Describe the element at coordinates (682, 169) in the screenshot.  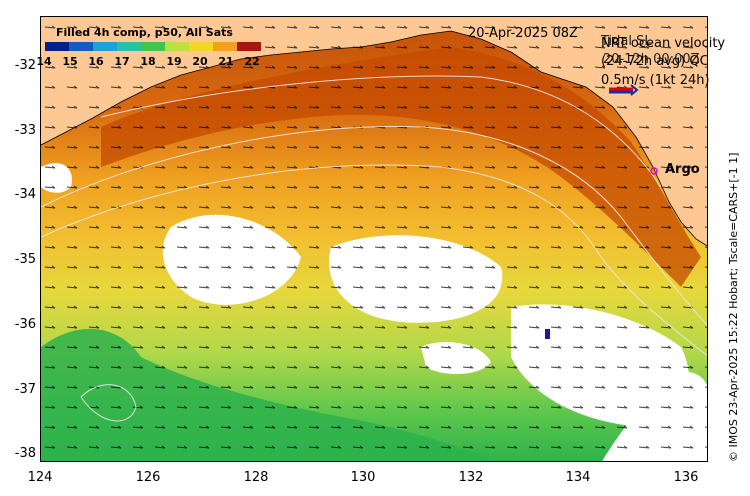
I see `argo-label: Argo` at that location.